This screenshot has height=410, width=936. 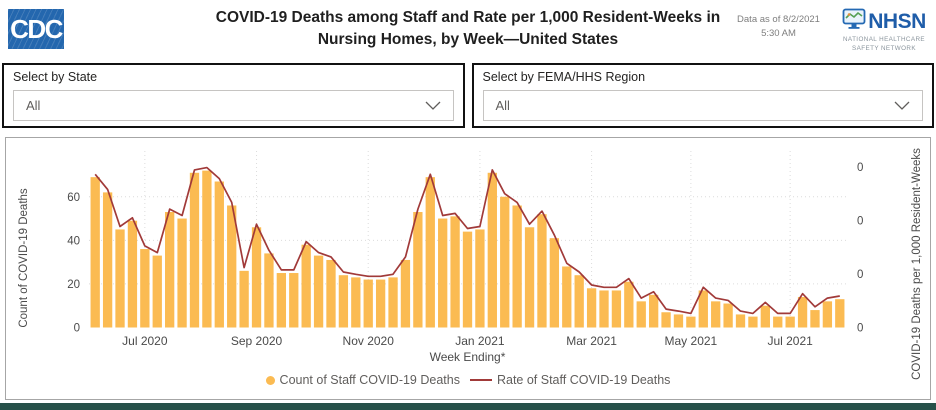 I want to click on rate-series-label: Rate of Staff COVID-19 Deaths, so click(x=583, y=380).